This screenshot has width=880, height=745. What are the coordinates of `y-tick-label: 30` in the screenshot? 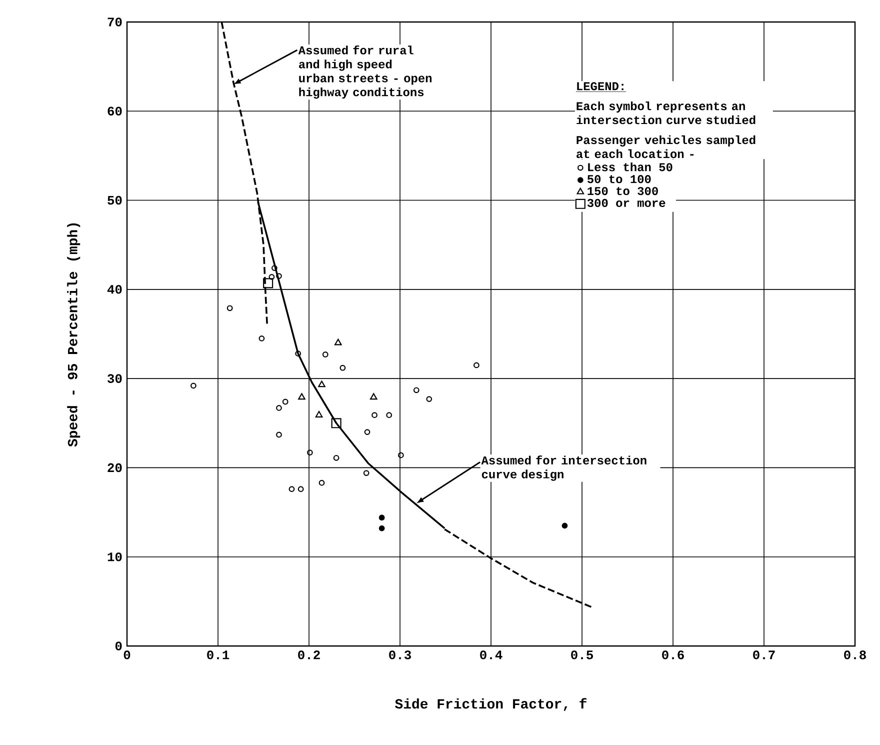 It's located at (115, 378).